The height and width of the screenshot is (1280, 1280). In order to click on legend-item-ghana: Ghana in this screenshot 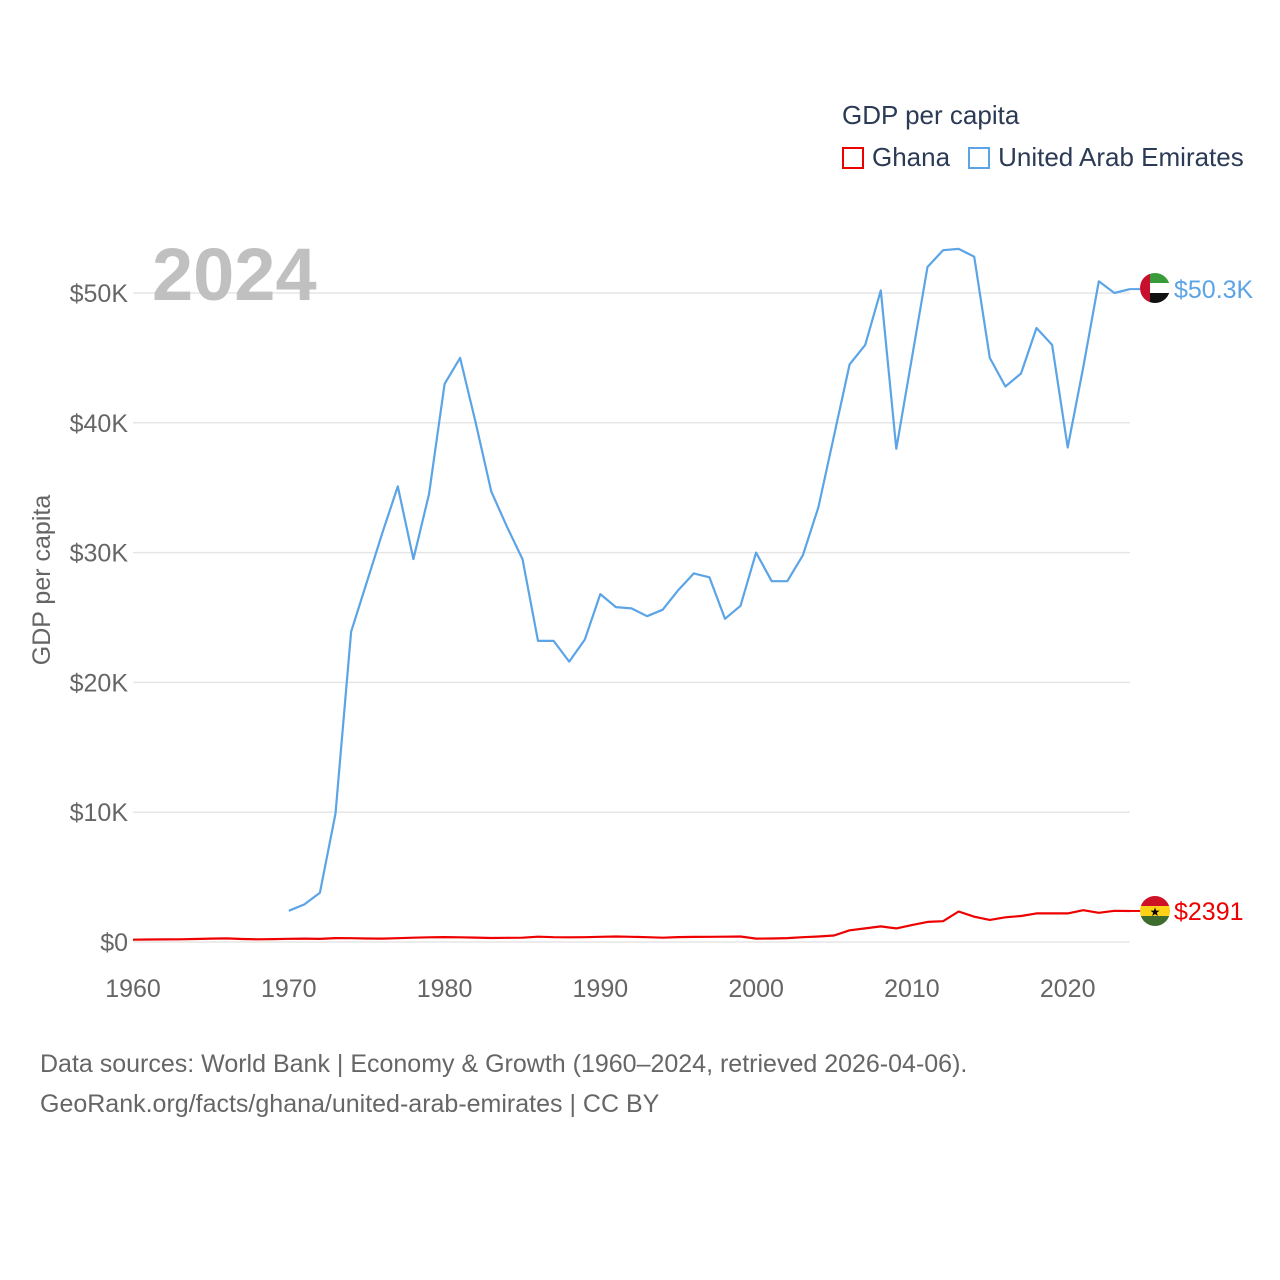, I will do `click(896, 157)`.